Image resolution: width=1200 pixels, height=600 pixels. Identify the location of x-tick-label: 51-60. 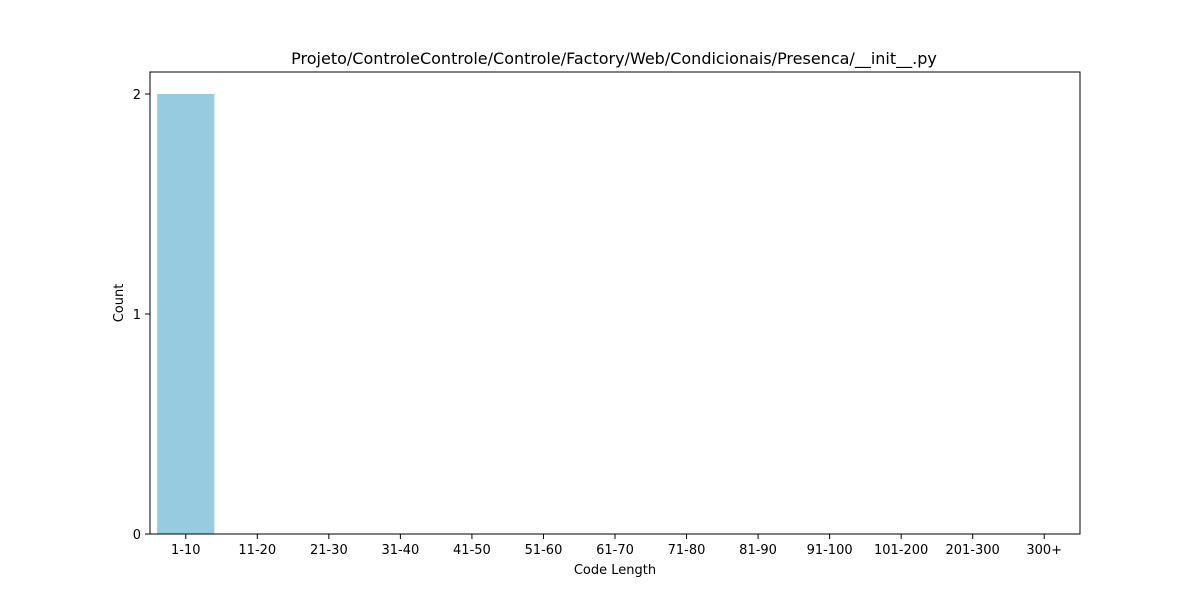
(544, 550).